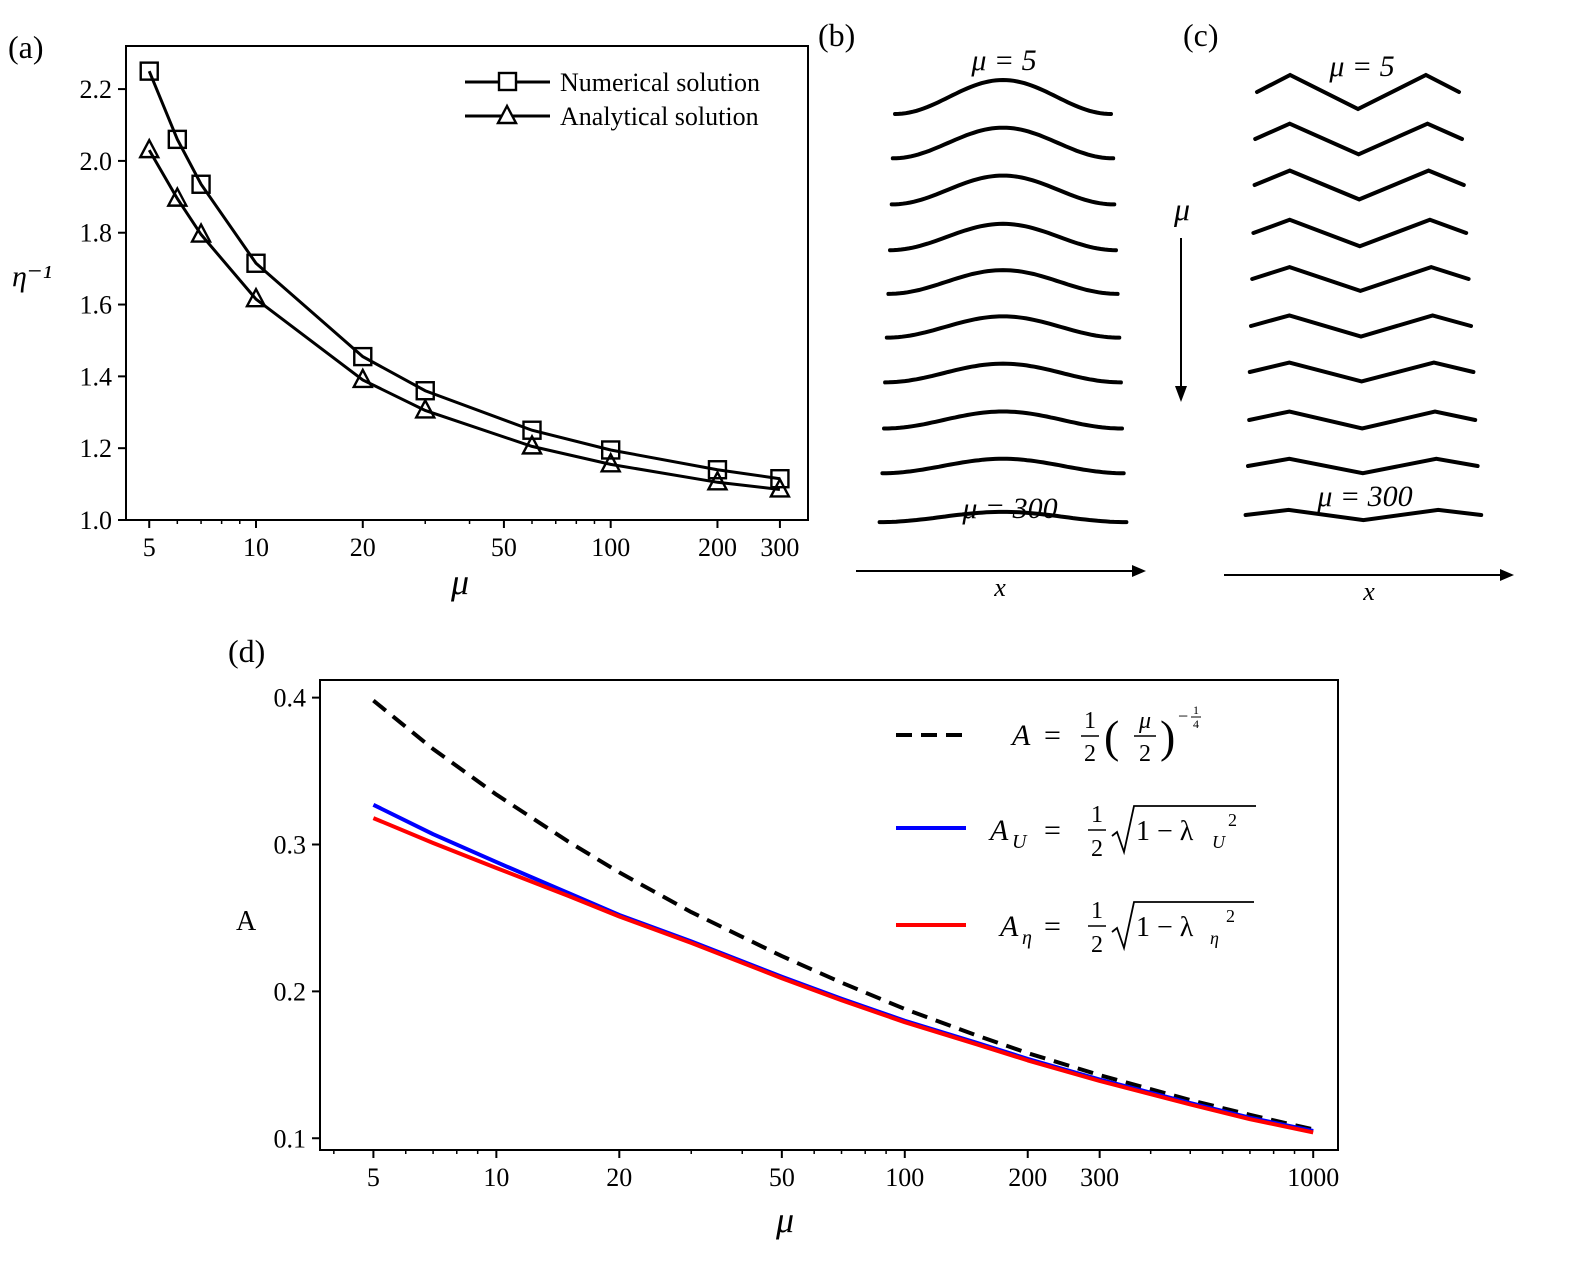 The height and width of the screenshot is (1268, 1578). I want to click on panel-b-mu-arrow-label: μ, so click(1181, 209).